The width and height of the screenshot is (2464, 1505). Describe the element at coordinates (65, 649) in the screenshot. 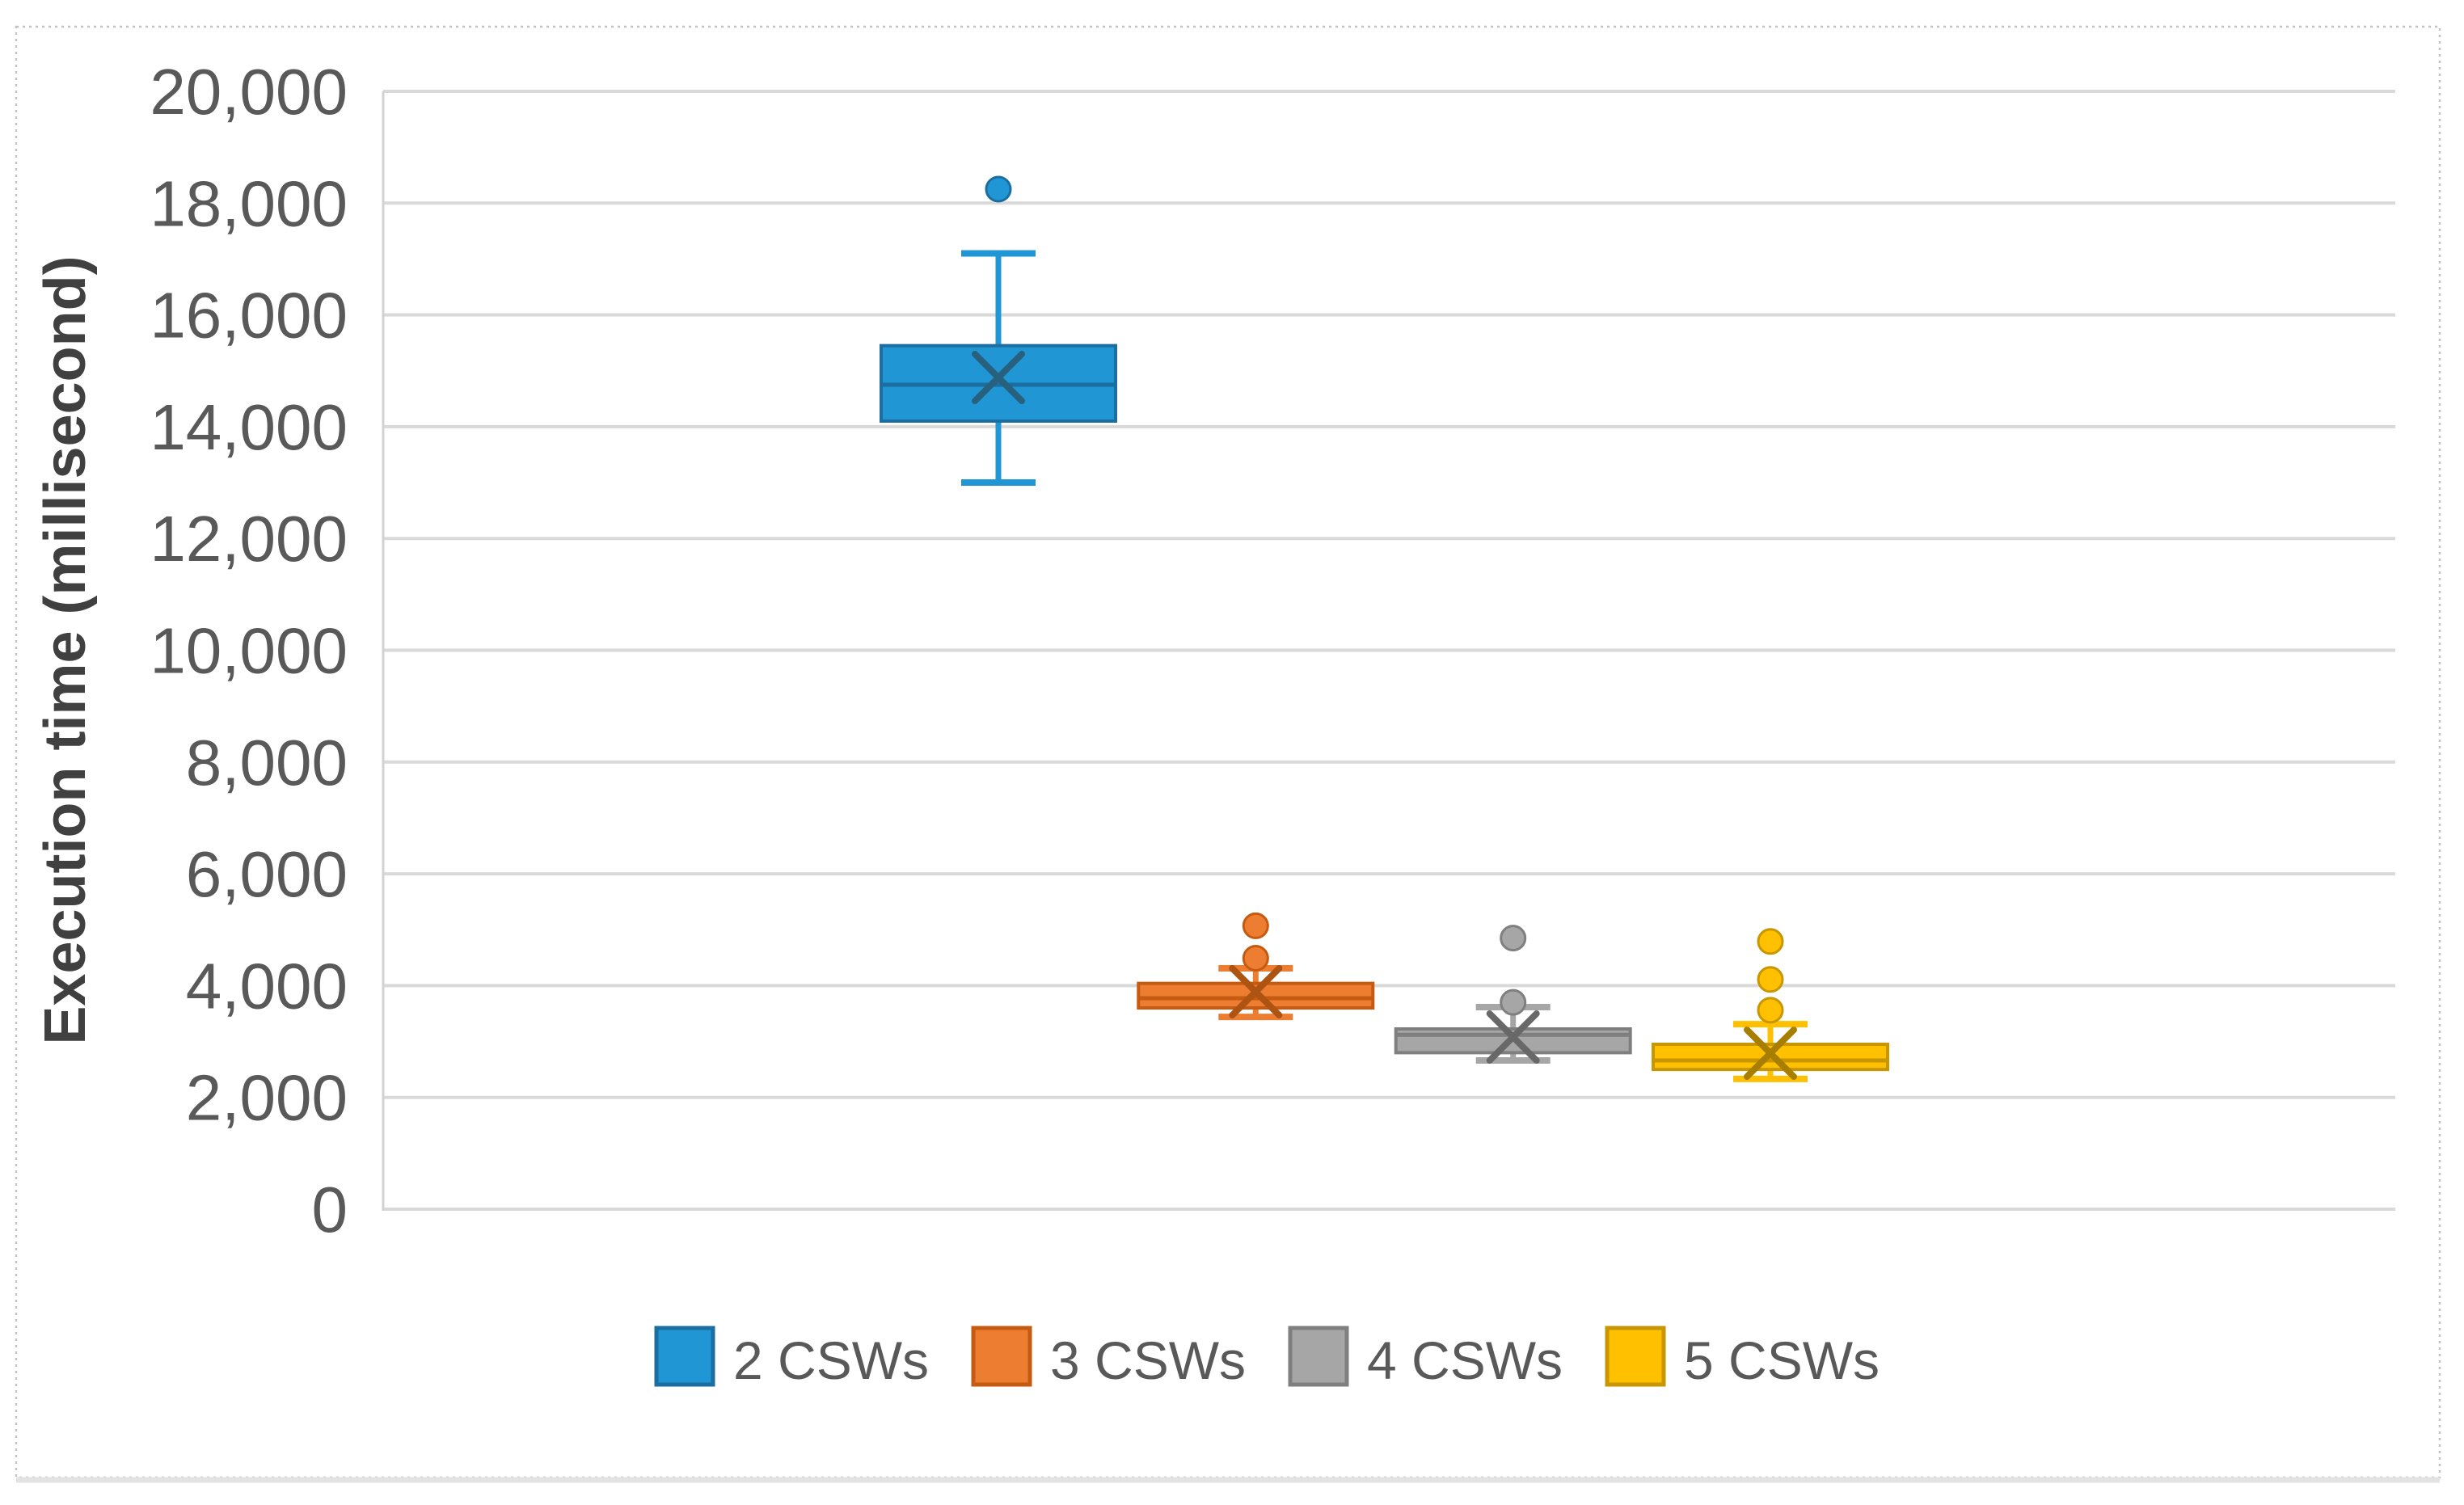

I see `y-axis-title: Execution time (millisecond)` at that location.